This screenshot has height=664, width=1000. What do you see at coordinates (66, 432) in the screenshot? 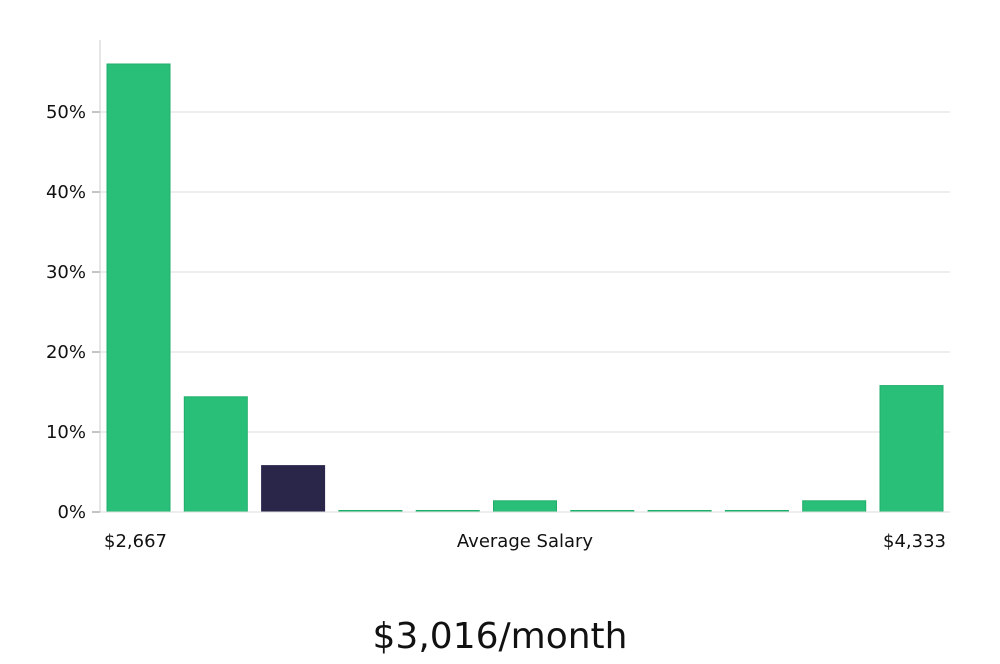
I see `y-tick-label: 10%` at bounding box center [66, 432].